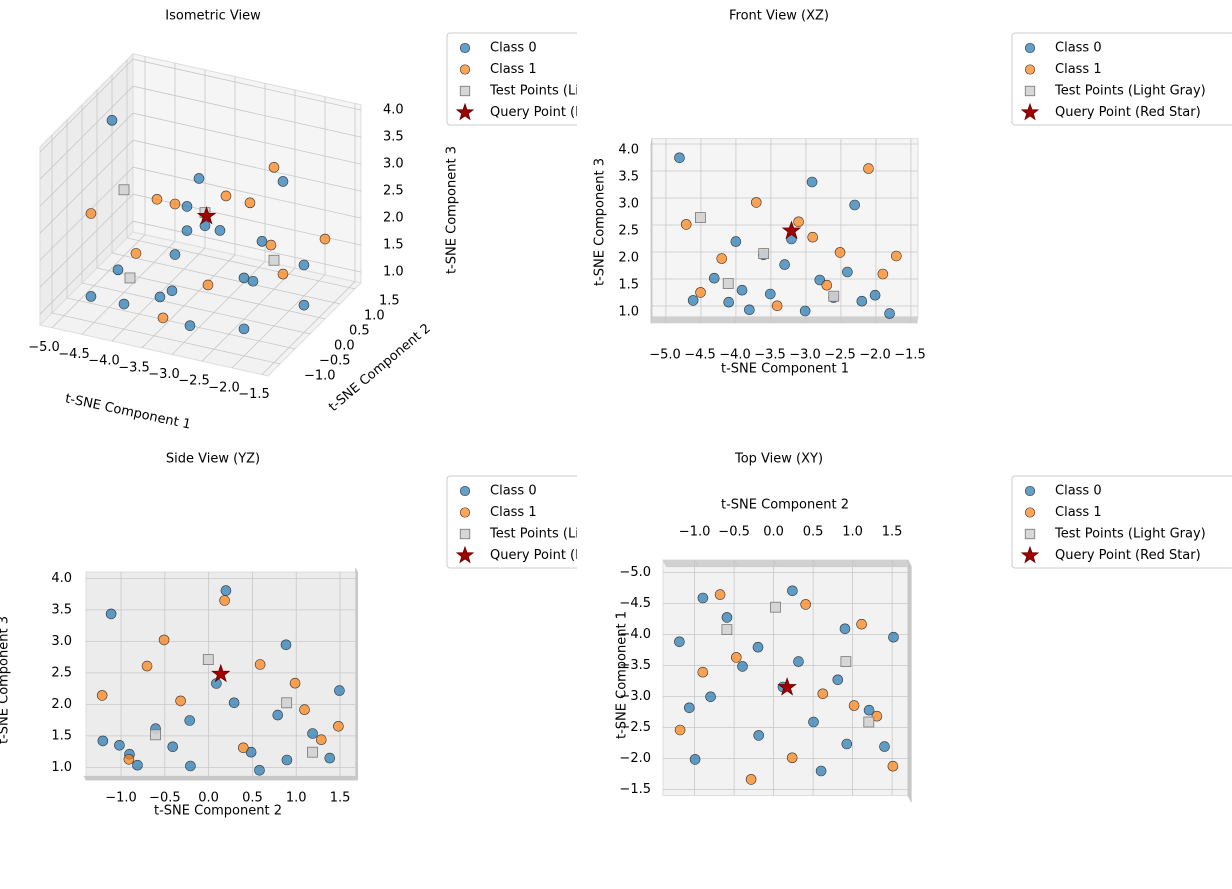  What do you see at coordinates (892, 532) in the screenshot?
I see `y-tick-label: 1.5` at bounding box center [892, 532].